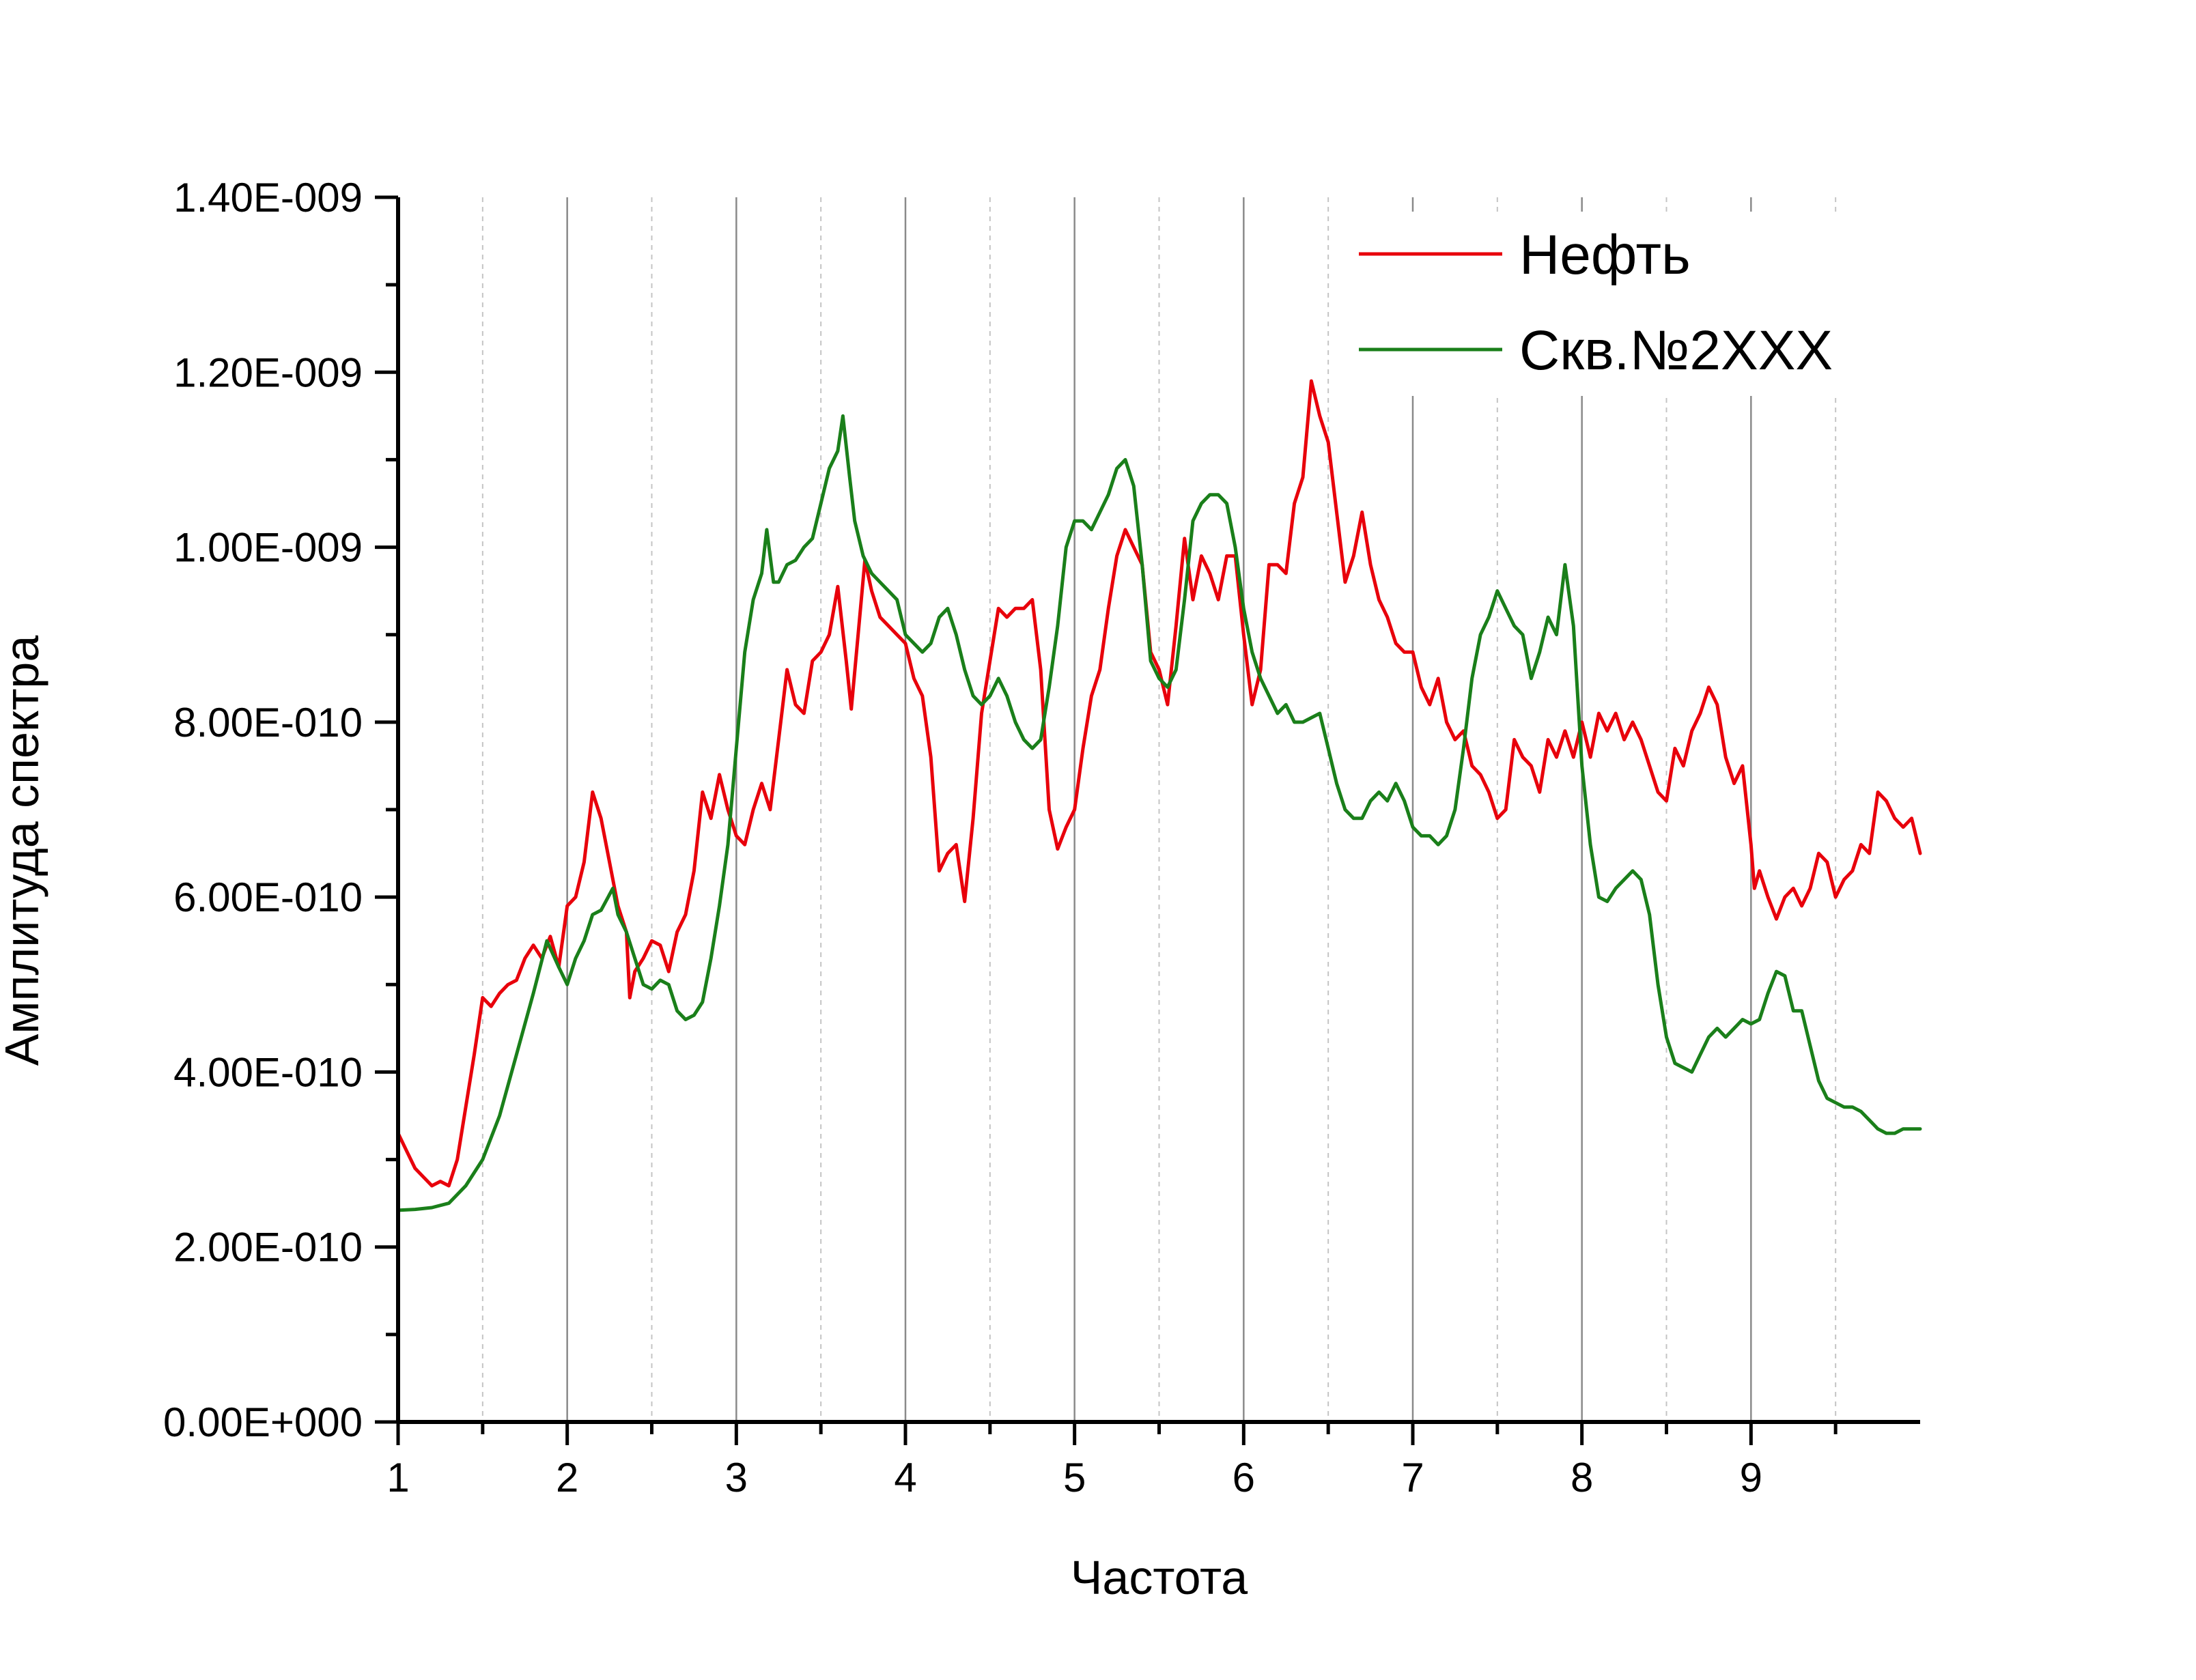 This screenshot has width=2196, height=1680. Describe the element at coordinates (268, 897) in the screenshot. I see `y-tick-label: 6.00E-010` at that location.